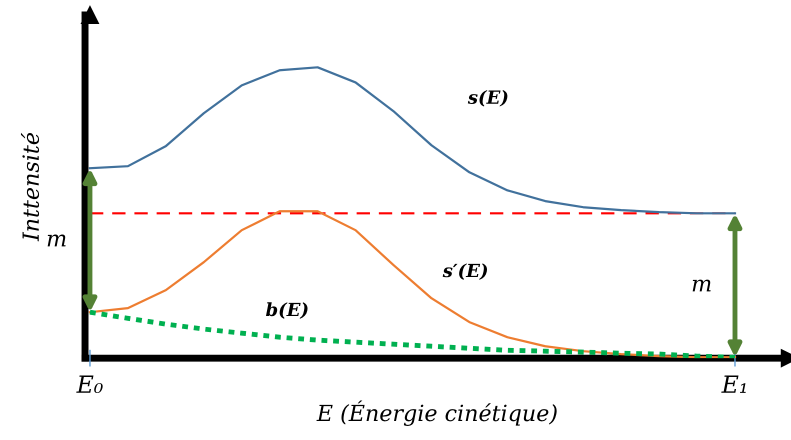  What do you see at coordinates (488, 98) in the screenshot?
I see `text: s(E)` at bounding box center [488, 98].